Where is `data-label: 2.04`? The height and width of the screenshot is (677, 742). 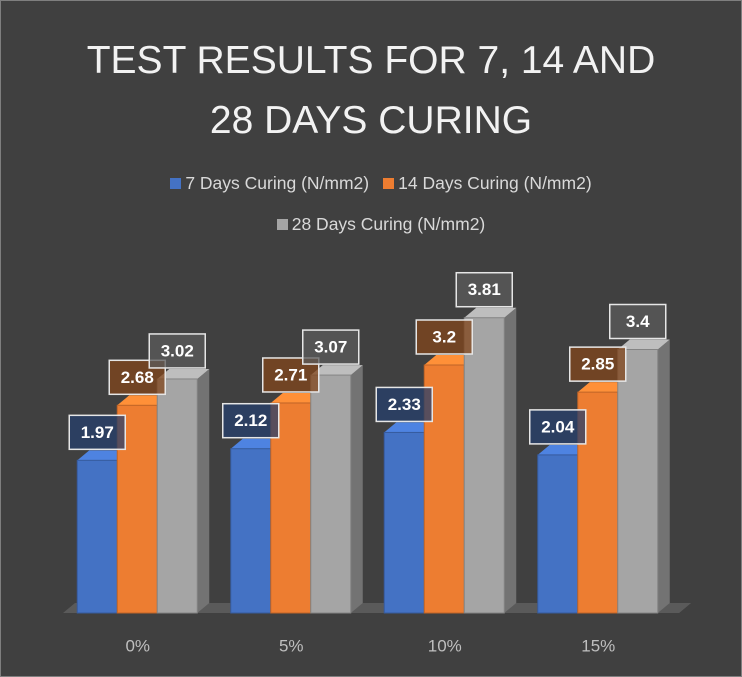 data-label: 2.04 is located at coordinates (558, 426).